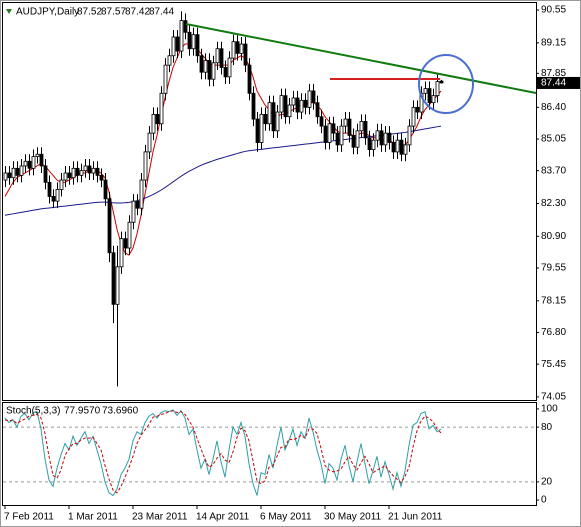 This screenshot has width=581, height=527. I want to click on x-tick-label: 30 May 2011, so click(353, 517).